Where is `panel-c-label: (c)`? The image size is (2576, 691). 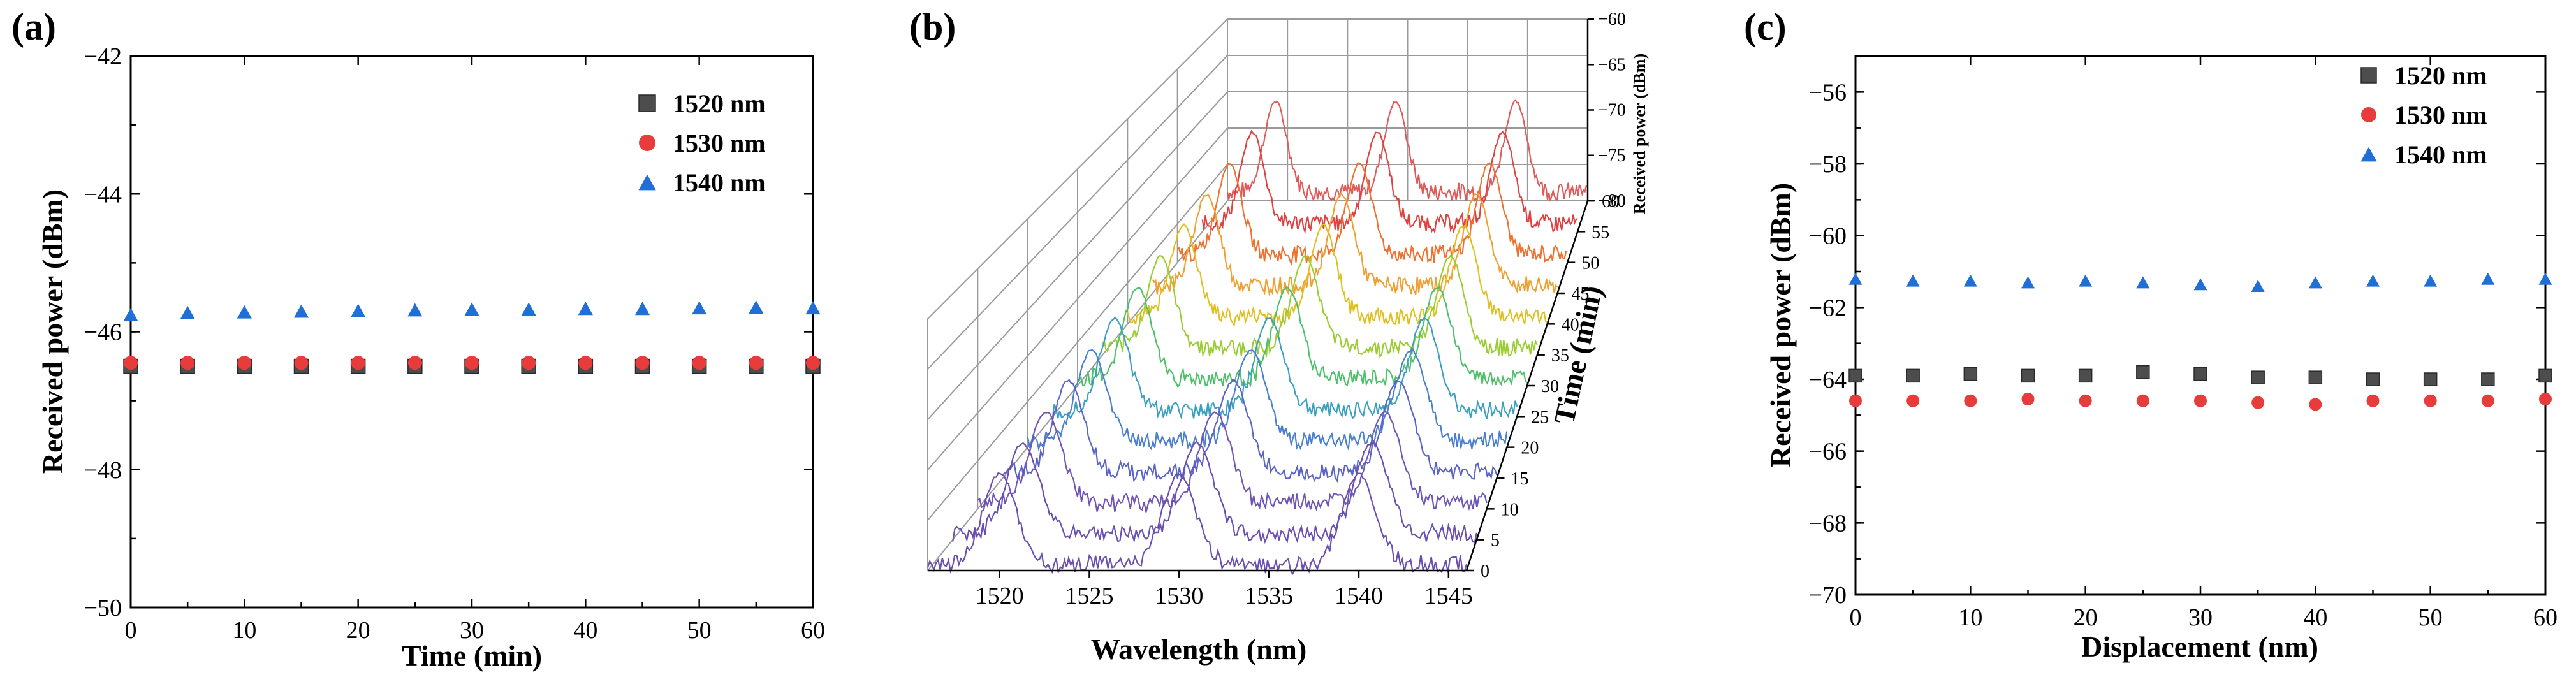 panel-c-label: (c) is located at coordinates (1765, 27).